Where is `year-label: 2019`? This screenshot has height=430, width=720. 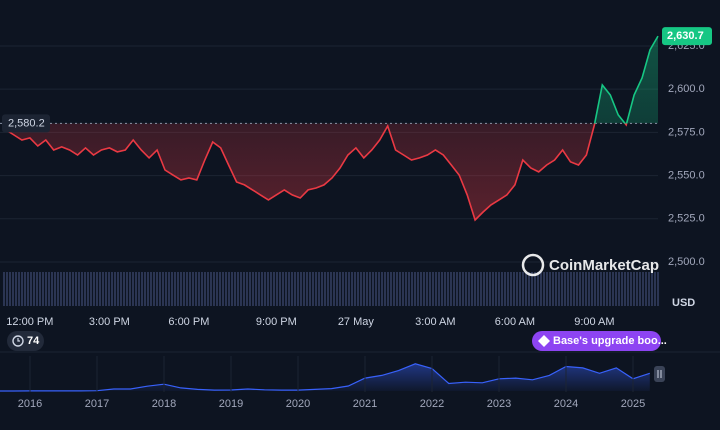 year-label: 2019 is located at coordinates (231, 404).